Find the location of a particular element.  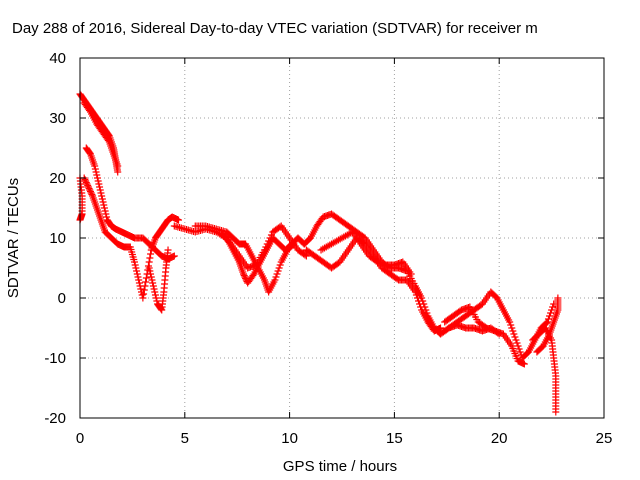

y-tick-label: -10 is located at coordinates (55, 358).